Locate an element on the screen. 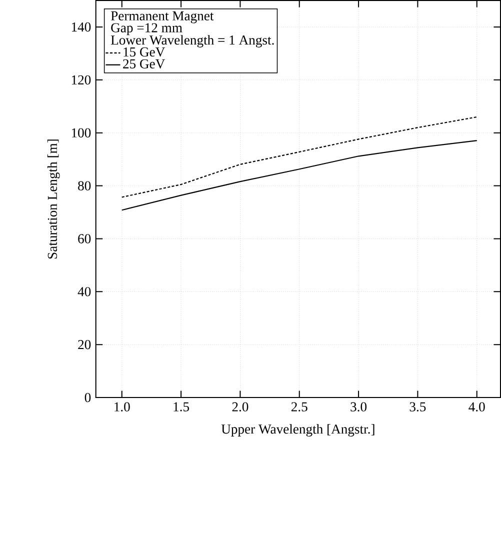 This screenshot has height=559, width=501. y-tick-label: 20 is located at coordinates (84, 345).